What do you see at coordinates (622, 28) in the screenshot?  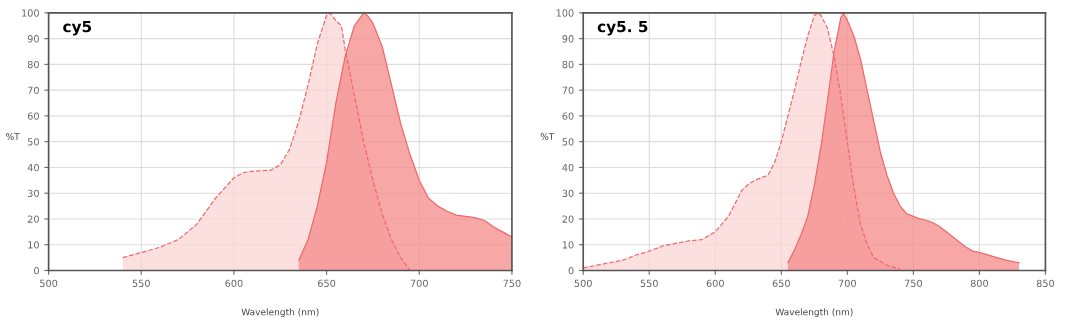 I see `text: cy5. 5` at bounding box center [622, 28].